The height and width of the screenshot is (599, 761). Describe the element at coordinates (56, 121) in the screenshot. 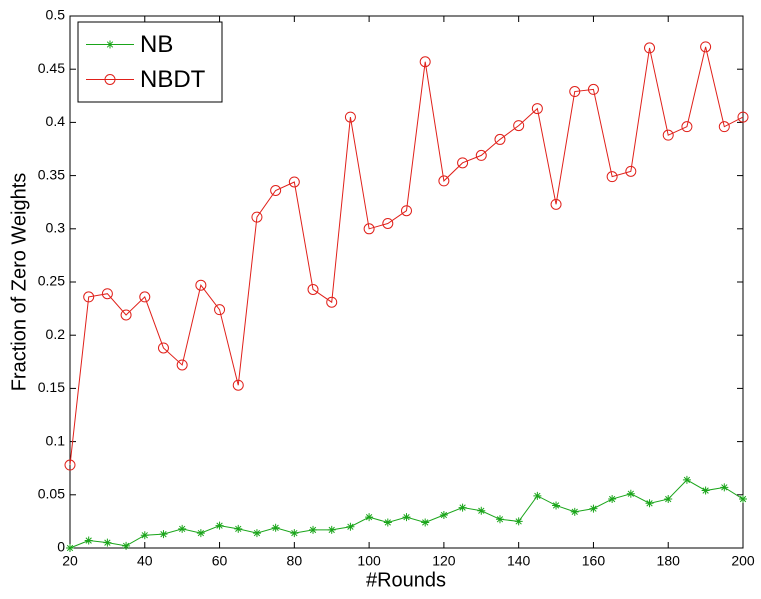

I see `y-tick-label: 0.4` at that location.